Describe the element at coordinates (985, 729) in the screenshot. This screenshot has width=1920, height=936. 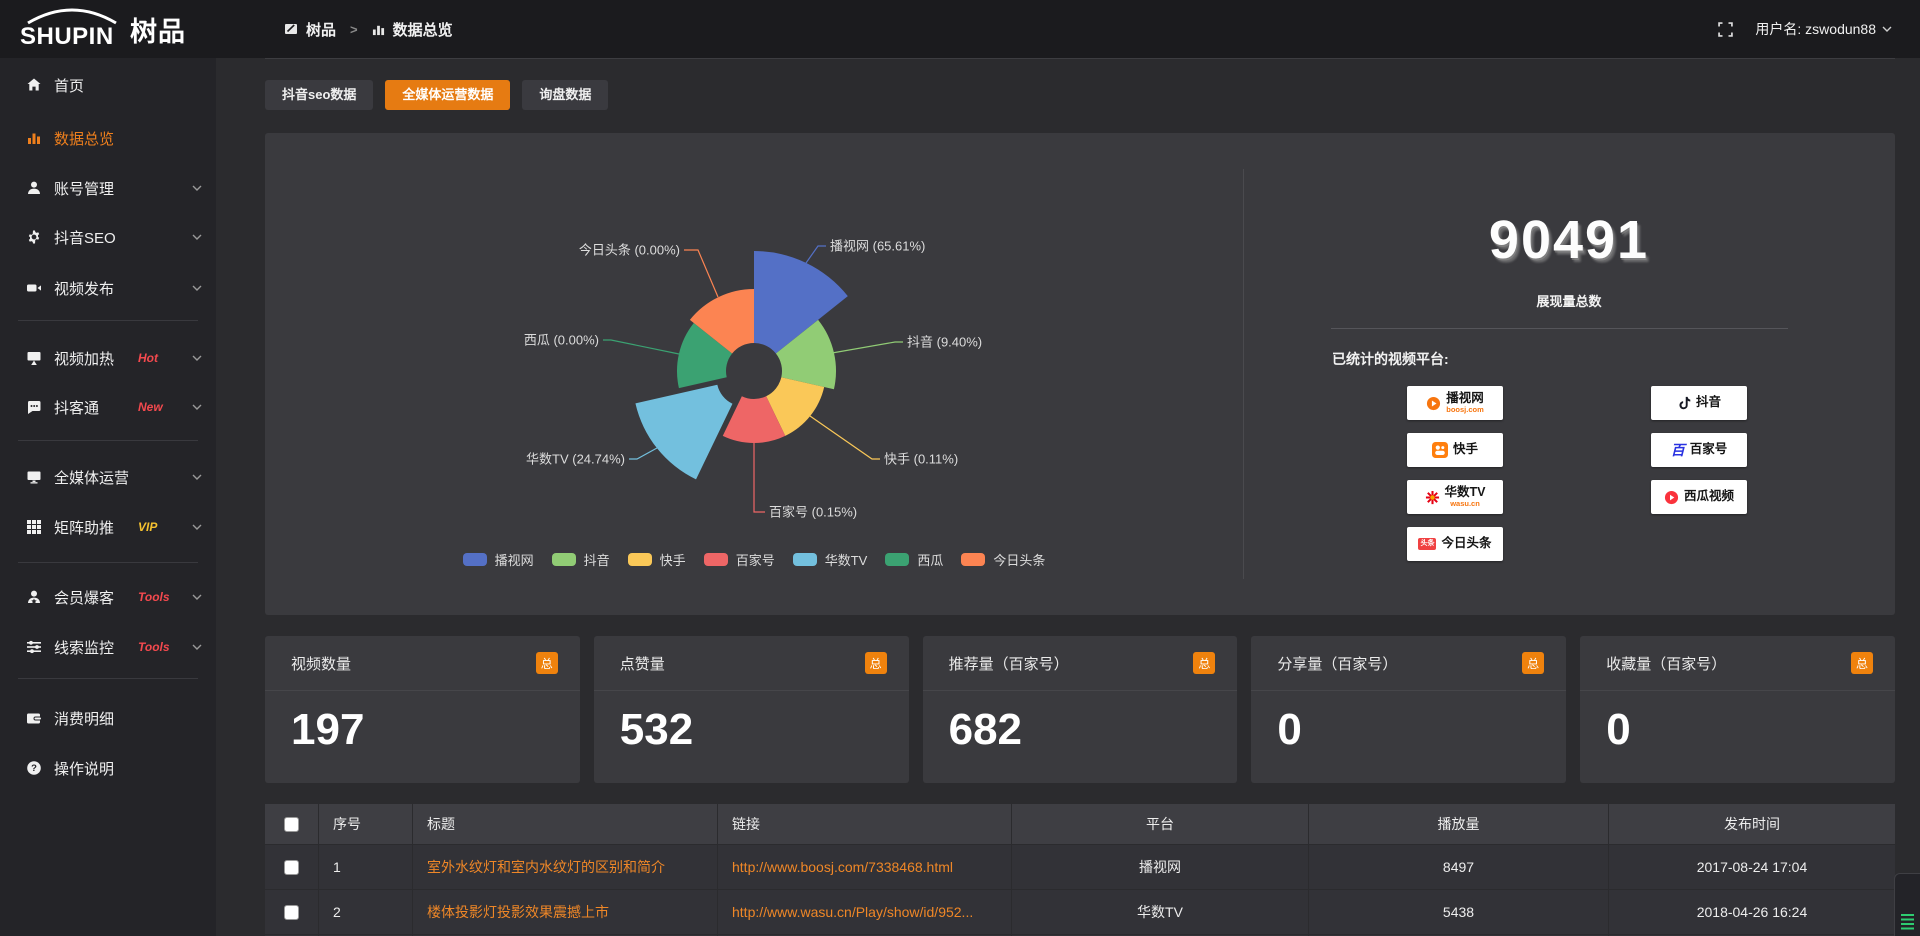
I see `stat-card-value: 682` at that location.